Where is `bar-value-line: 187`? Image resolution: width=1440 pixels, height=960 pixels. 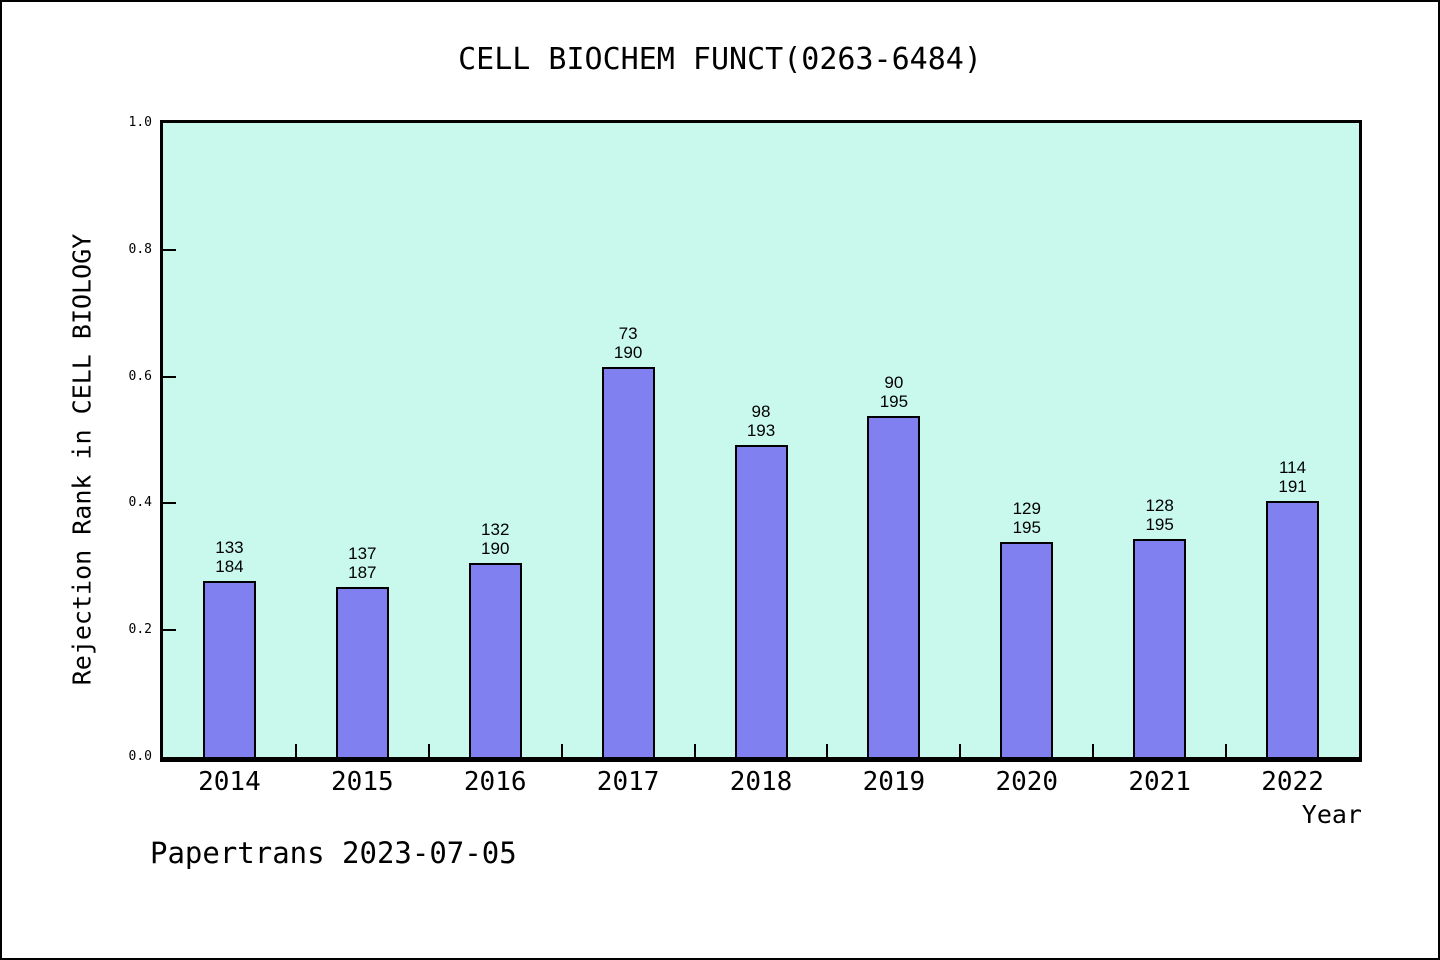
bar-value-line: 187 is located at coordinates (362, 572).